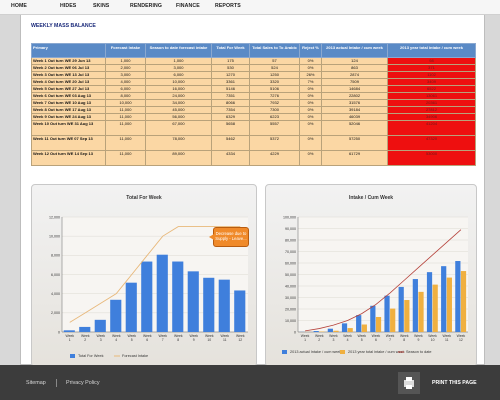 The height and width of the screenshot is (400, 500). Describe the element at coordinates (55, 275) in the screenshot. I see `y-tick-label: 6,000` at that location.